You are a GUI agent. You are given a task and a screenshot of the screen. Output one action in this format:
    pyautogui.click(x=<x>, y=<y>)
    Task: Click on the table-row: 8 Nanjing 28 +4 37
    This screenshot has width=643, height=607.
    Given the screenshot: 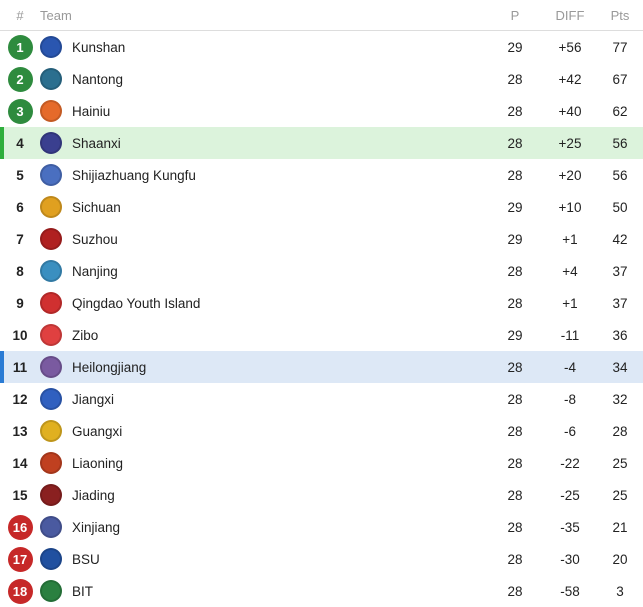 What is the action you would take?
    pyautogui.click(x=321, y=271)
    